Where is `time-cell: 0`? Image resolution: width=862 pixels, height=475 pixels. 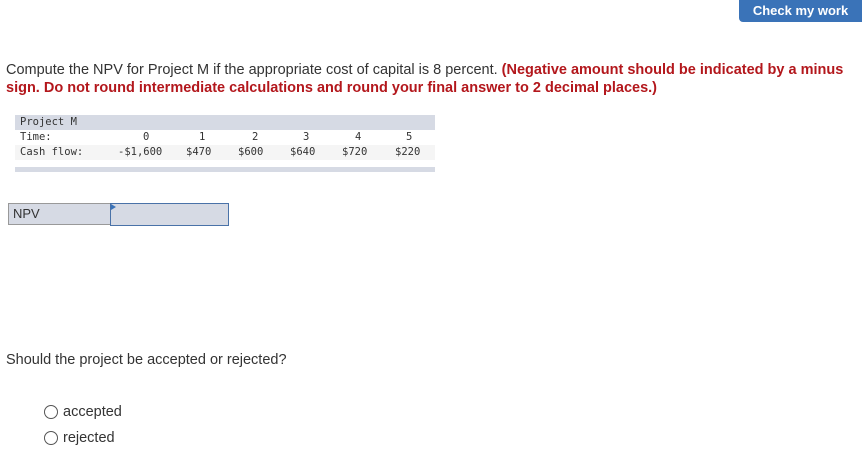 time-cell: 0 is located at coordinates (146, 137).